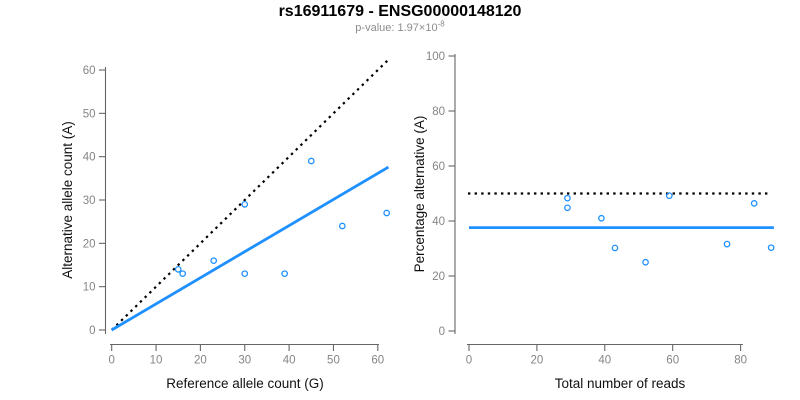  What do you see at coordinates (250, 248) in the screenshot?
I see `regression-line` at bounding box center [250, 248].